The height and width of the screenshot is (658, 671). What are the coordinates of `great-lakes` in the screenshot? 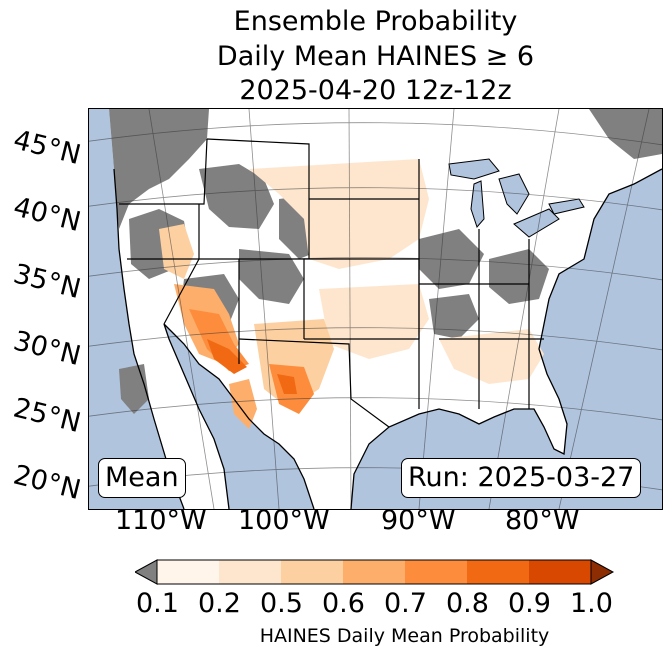 It's located at (516, 198).